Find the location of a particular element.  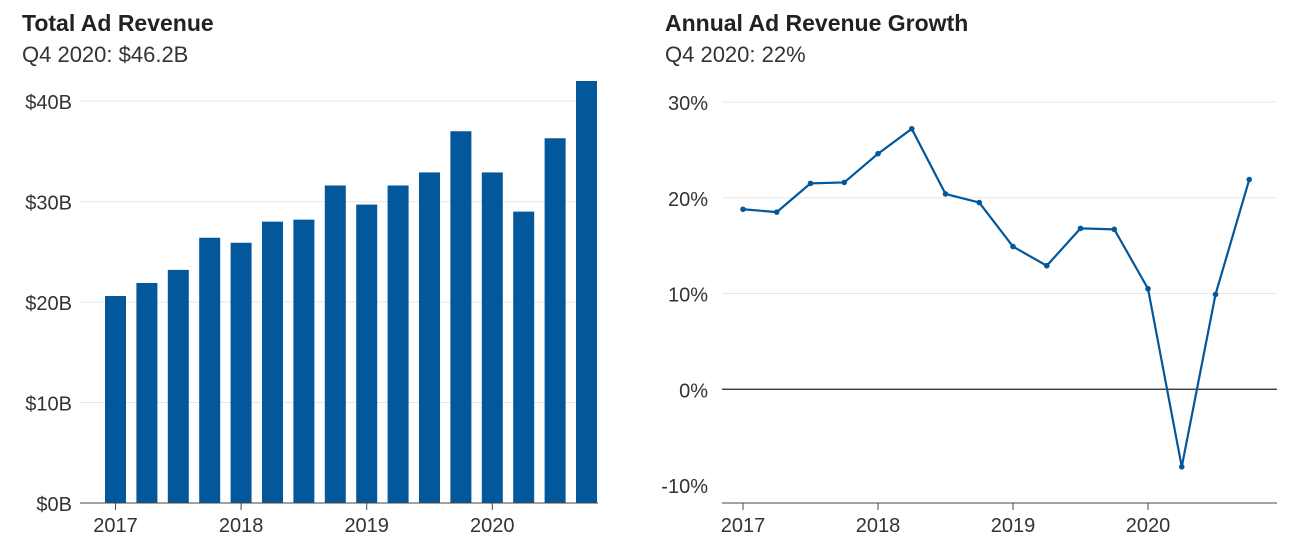

bar-y-tick-label: $0B is located at coordinates (54, 505).